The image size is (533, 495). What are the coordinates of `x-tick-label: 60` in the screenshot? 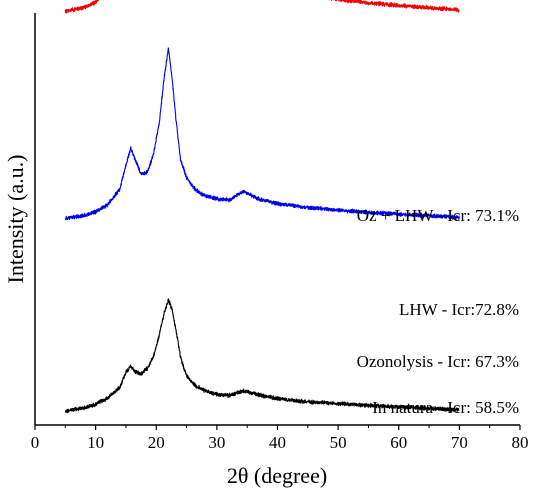 It's located at (398, 442).